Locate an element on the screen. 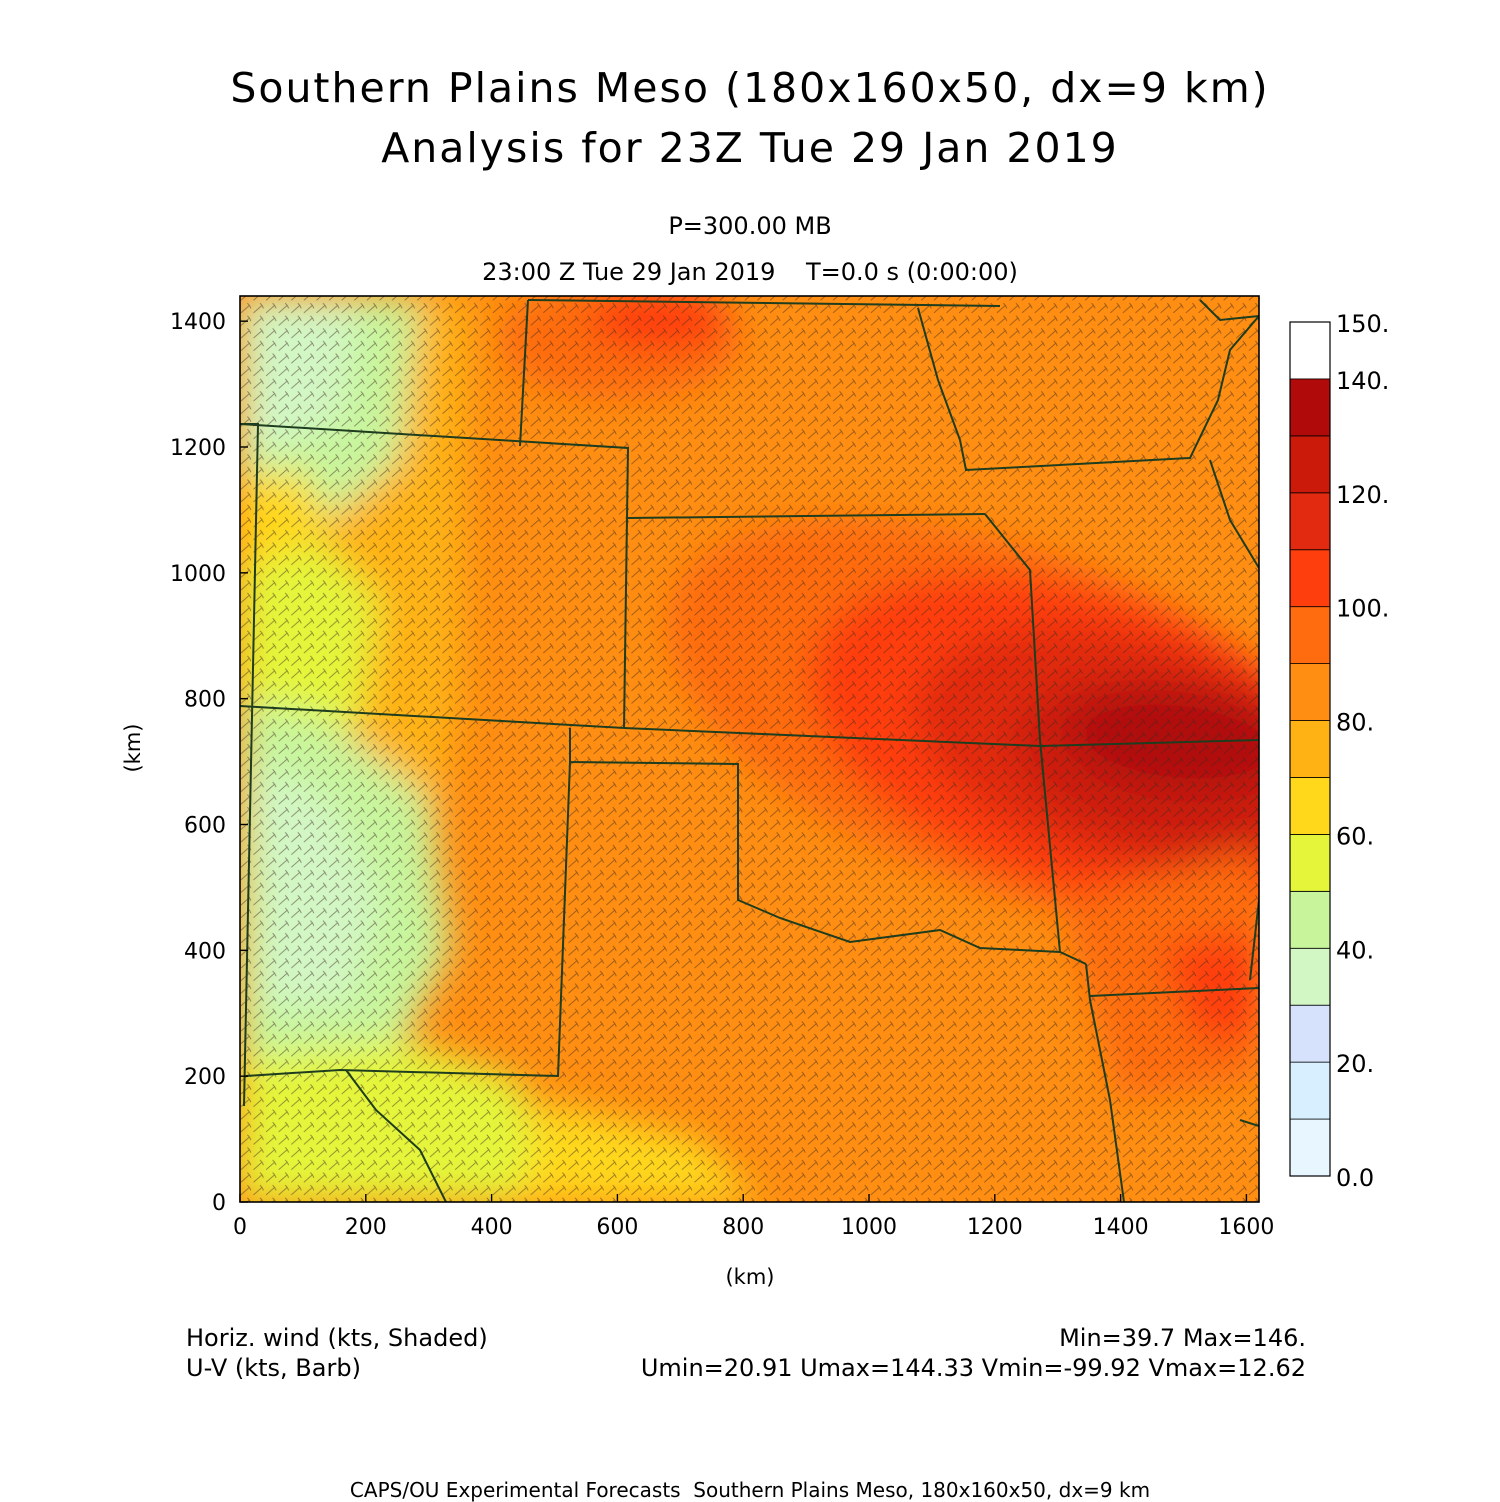  colorbar-label: 20. is located at coordinates (1355, 1064).